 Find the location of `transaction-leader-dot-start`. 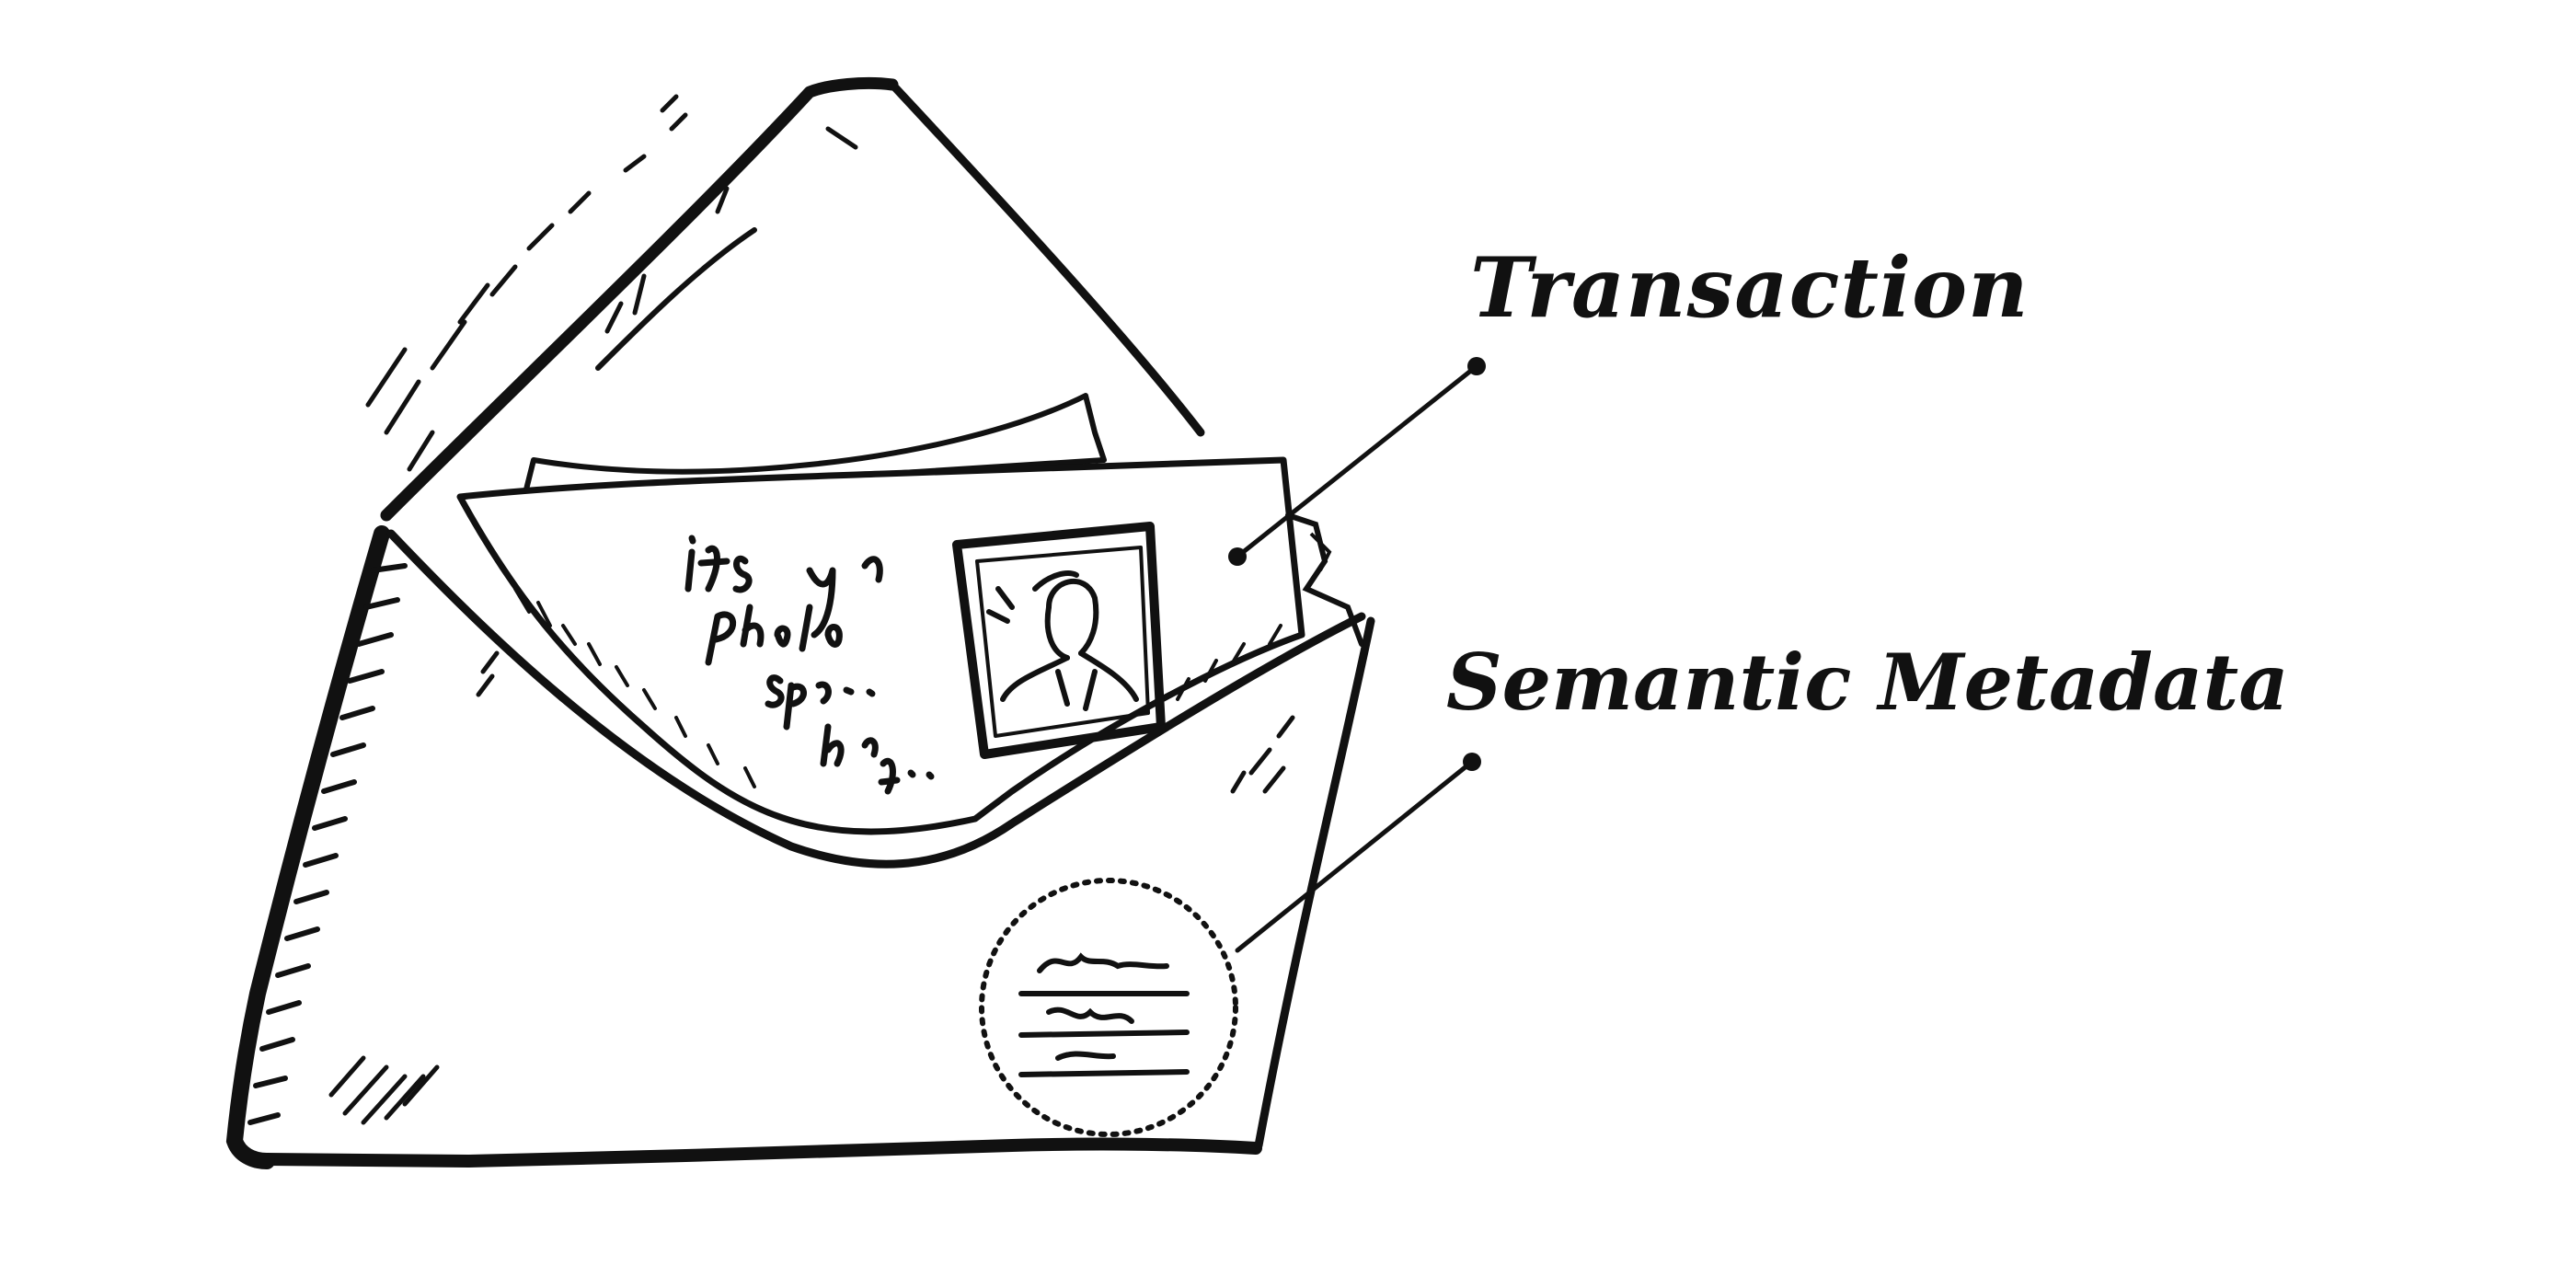

transaction-leader-dot-start is located at coordinates (1237, 556).